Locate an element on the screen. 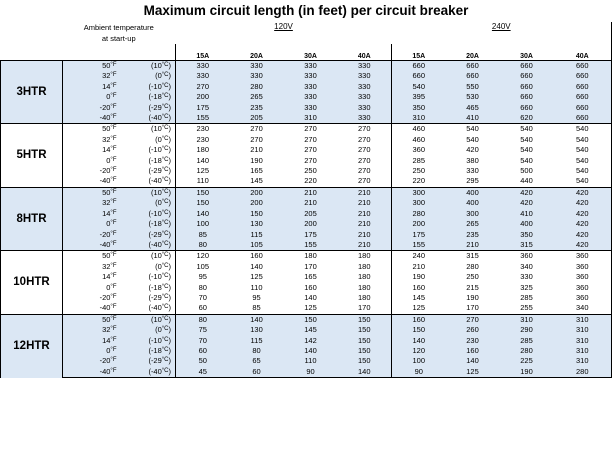  temperature-fahrenheit: 0°F is located at coordinates (90, 287).